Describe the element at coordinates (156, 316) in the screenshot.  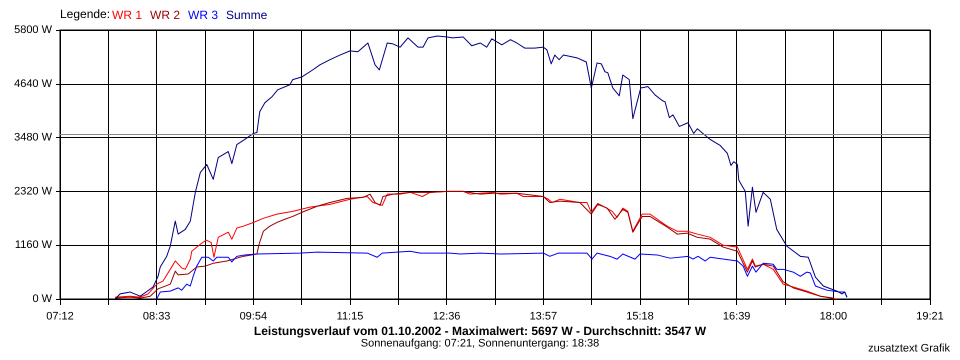
I see `x-tick-label: 08:33` at that location.